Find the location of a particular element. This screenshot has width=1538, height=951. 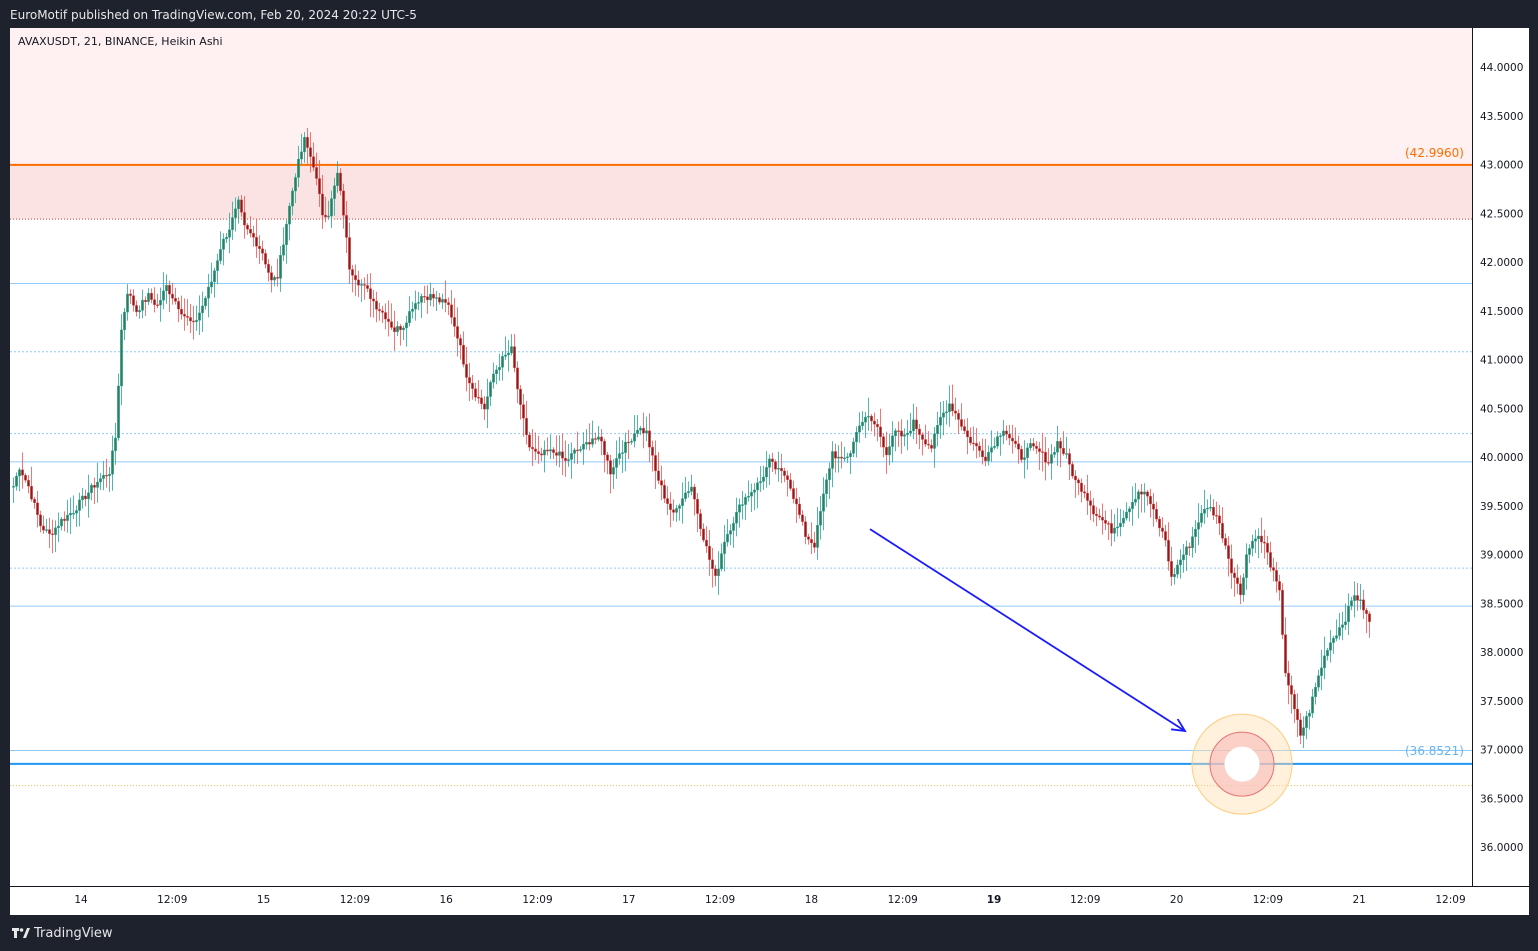

tradingview-logo: TradingView is located at coordinates (62, 933).